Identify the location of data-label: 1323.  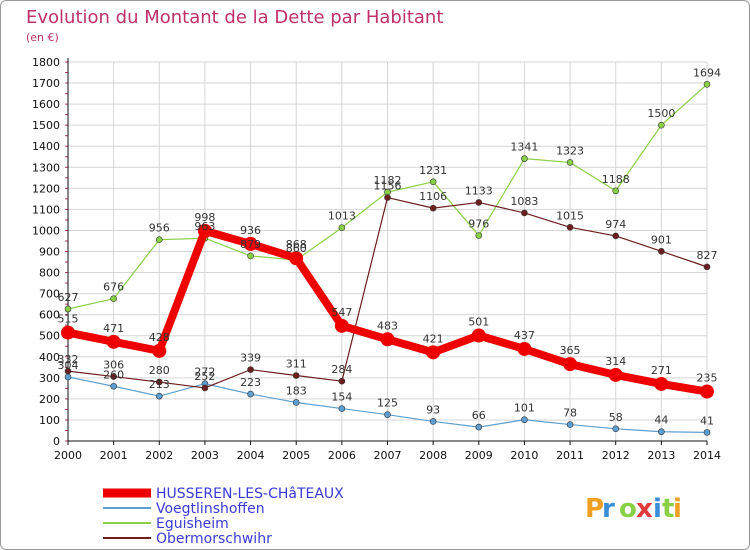
(570, 150).